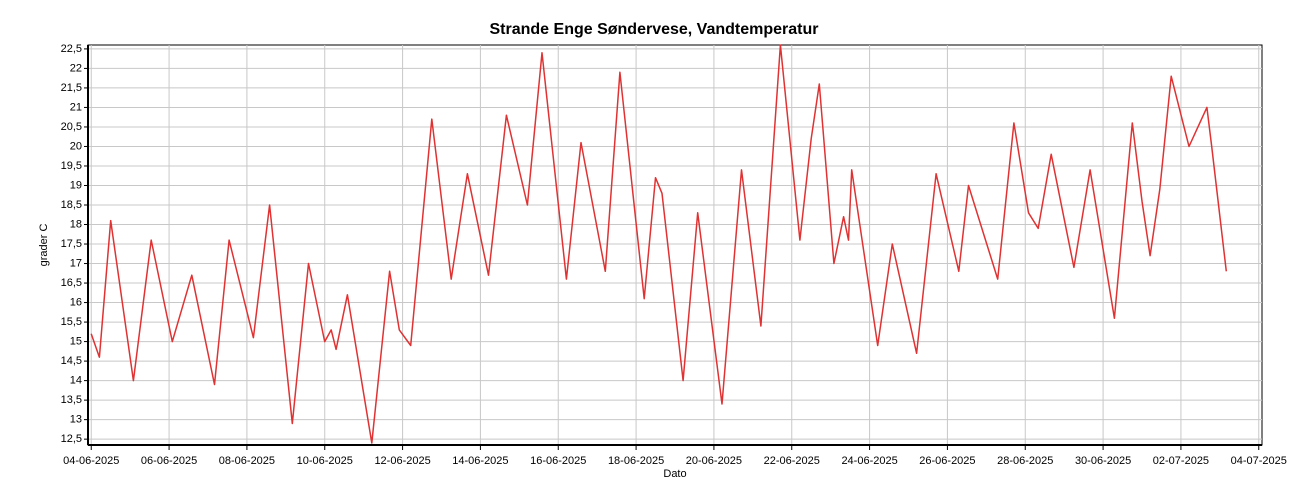 The height and width of the screenshot is (500, 1300). I want to click on y-tick-label: 15, so click(76, 341).